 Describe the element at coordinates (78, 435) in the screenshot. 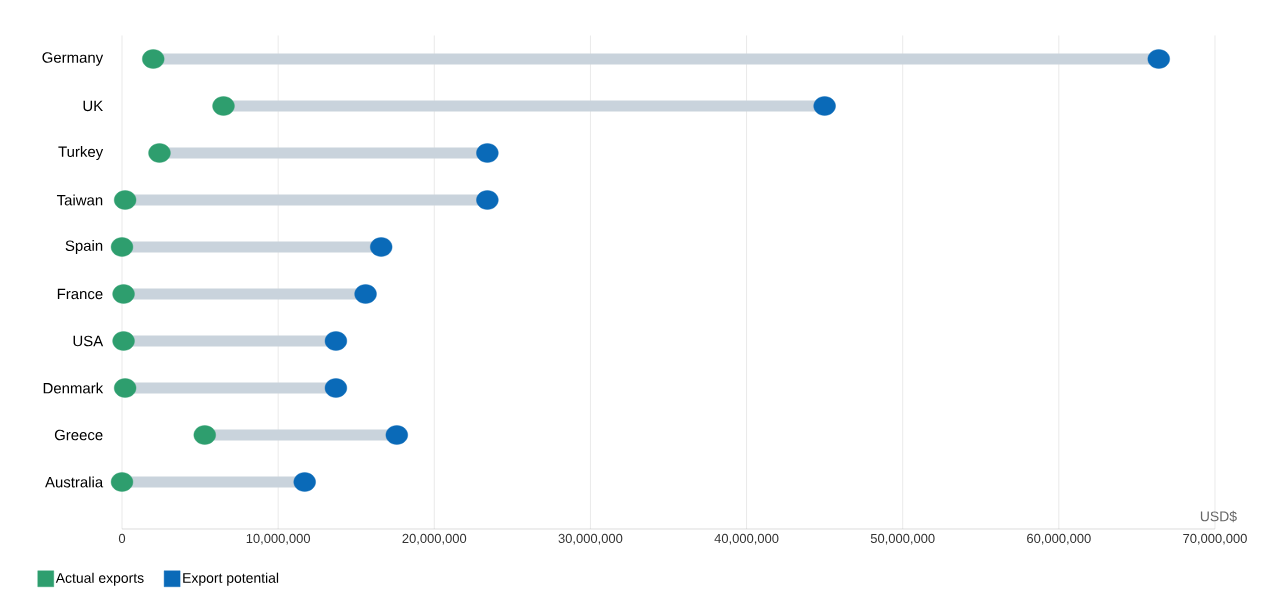

I see `y-tick-label: Greece` at that location.